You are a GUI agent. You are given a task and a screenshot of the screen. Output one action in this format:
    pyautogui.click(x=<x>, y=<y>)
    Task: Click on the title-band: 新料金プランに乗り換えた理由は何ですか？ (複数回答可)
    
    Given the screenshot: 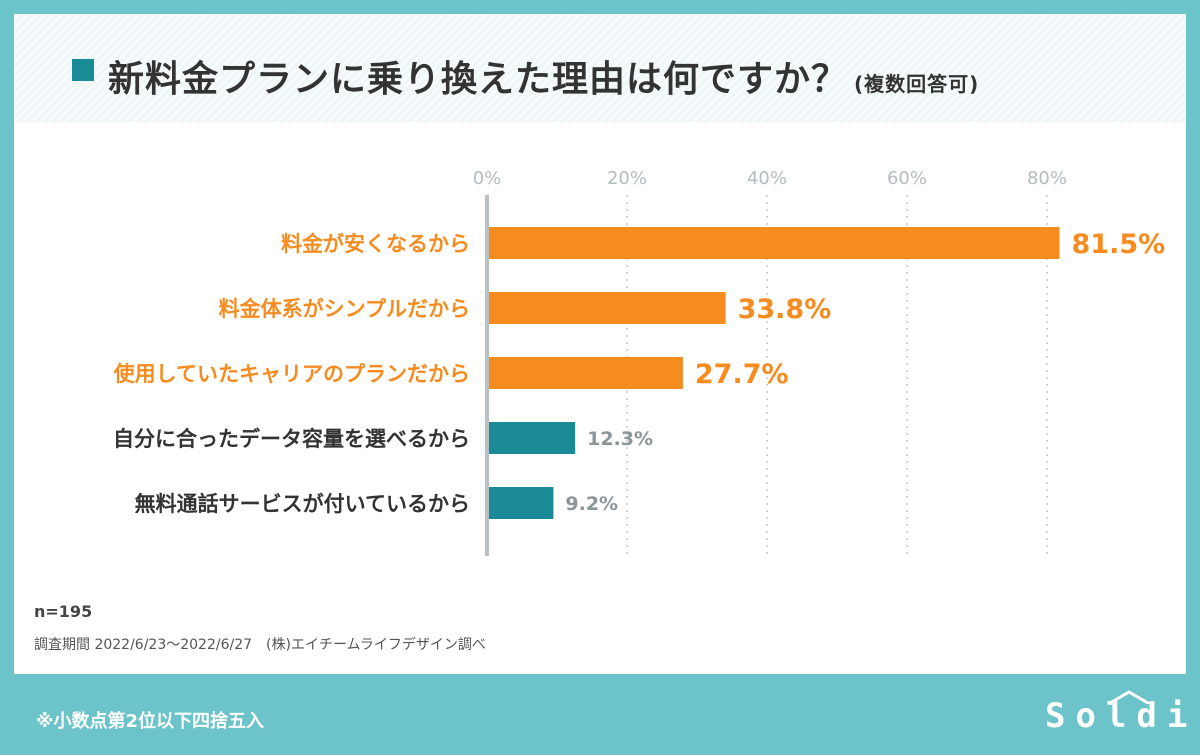 What is the action you would take?
    pyautogui.click(x=600, y=68)
    